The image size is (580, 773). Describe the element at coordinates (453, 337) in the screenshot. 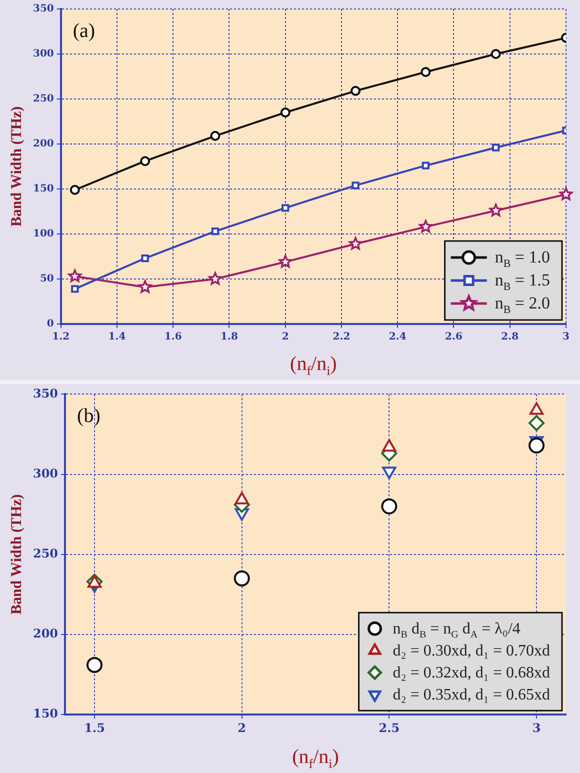

I see `x-tick-label: 2.6` at that location.